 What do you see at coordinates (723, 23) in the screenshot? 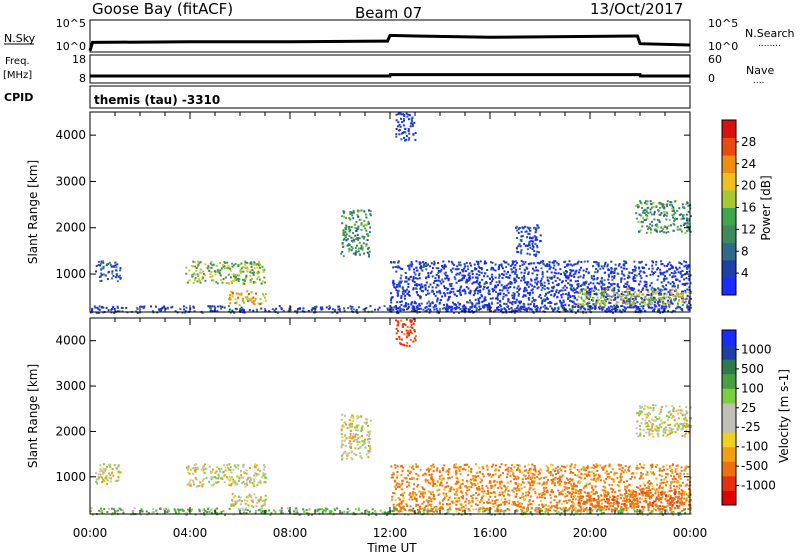
I see `noise-right-tick-top: 10^5` at bounding box center [723, 23].